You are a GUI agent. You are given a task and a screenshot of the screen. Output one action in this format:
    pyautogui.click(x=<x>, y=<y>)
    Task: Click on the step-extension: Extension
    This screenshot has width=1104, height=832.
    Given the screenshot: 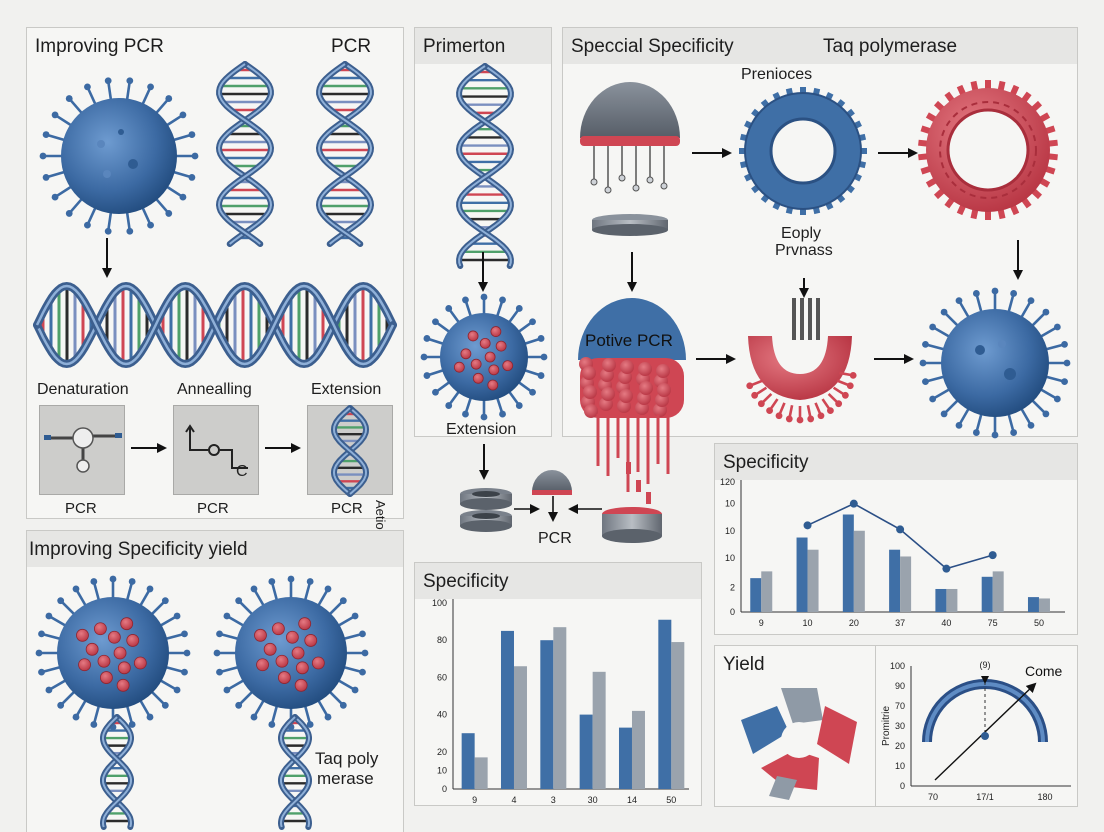 What is the action you would take?
    pyautogui.click(x=346, y=389)
    